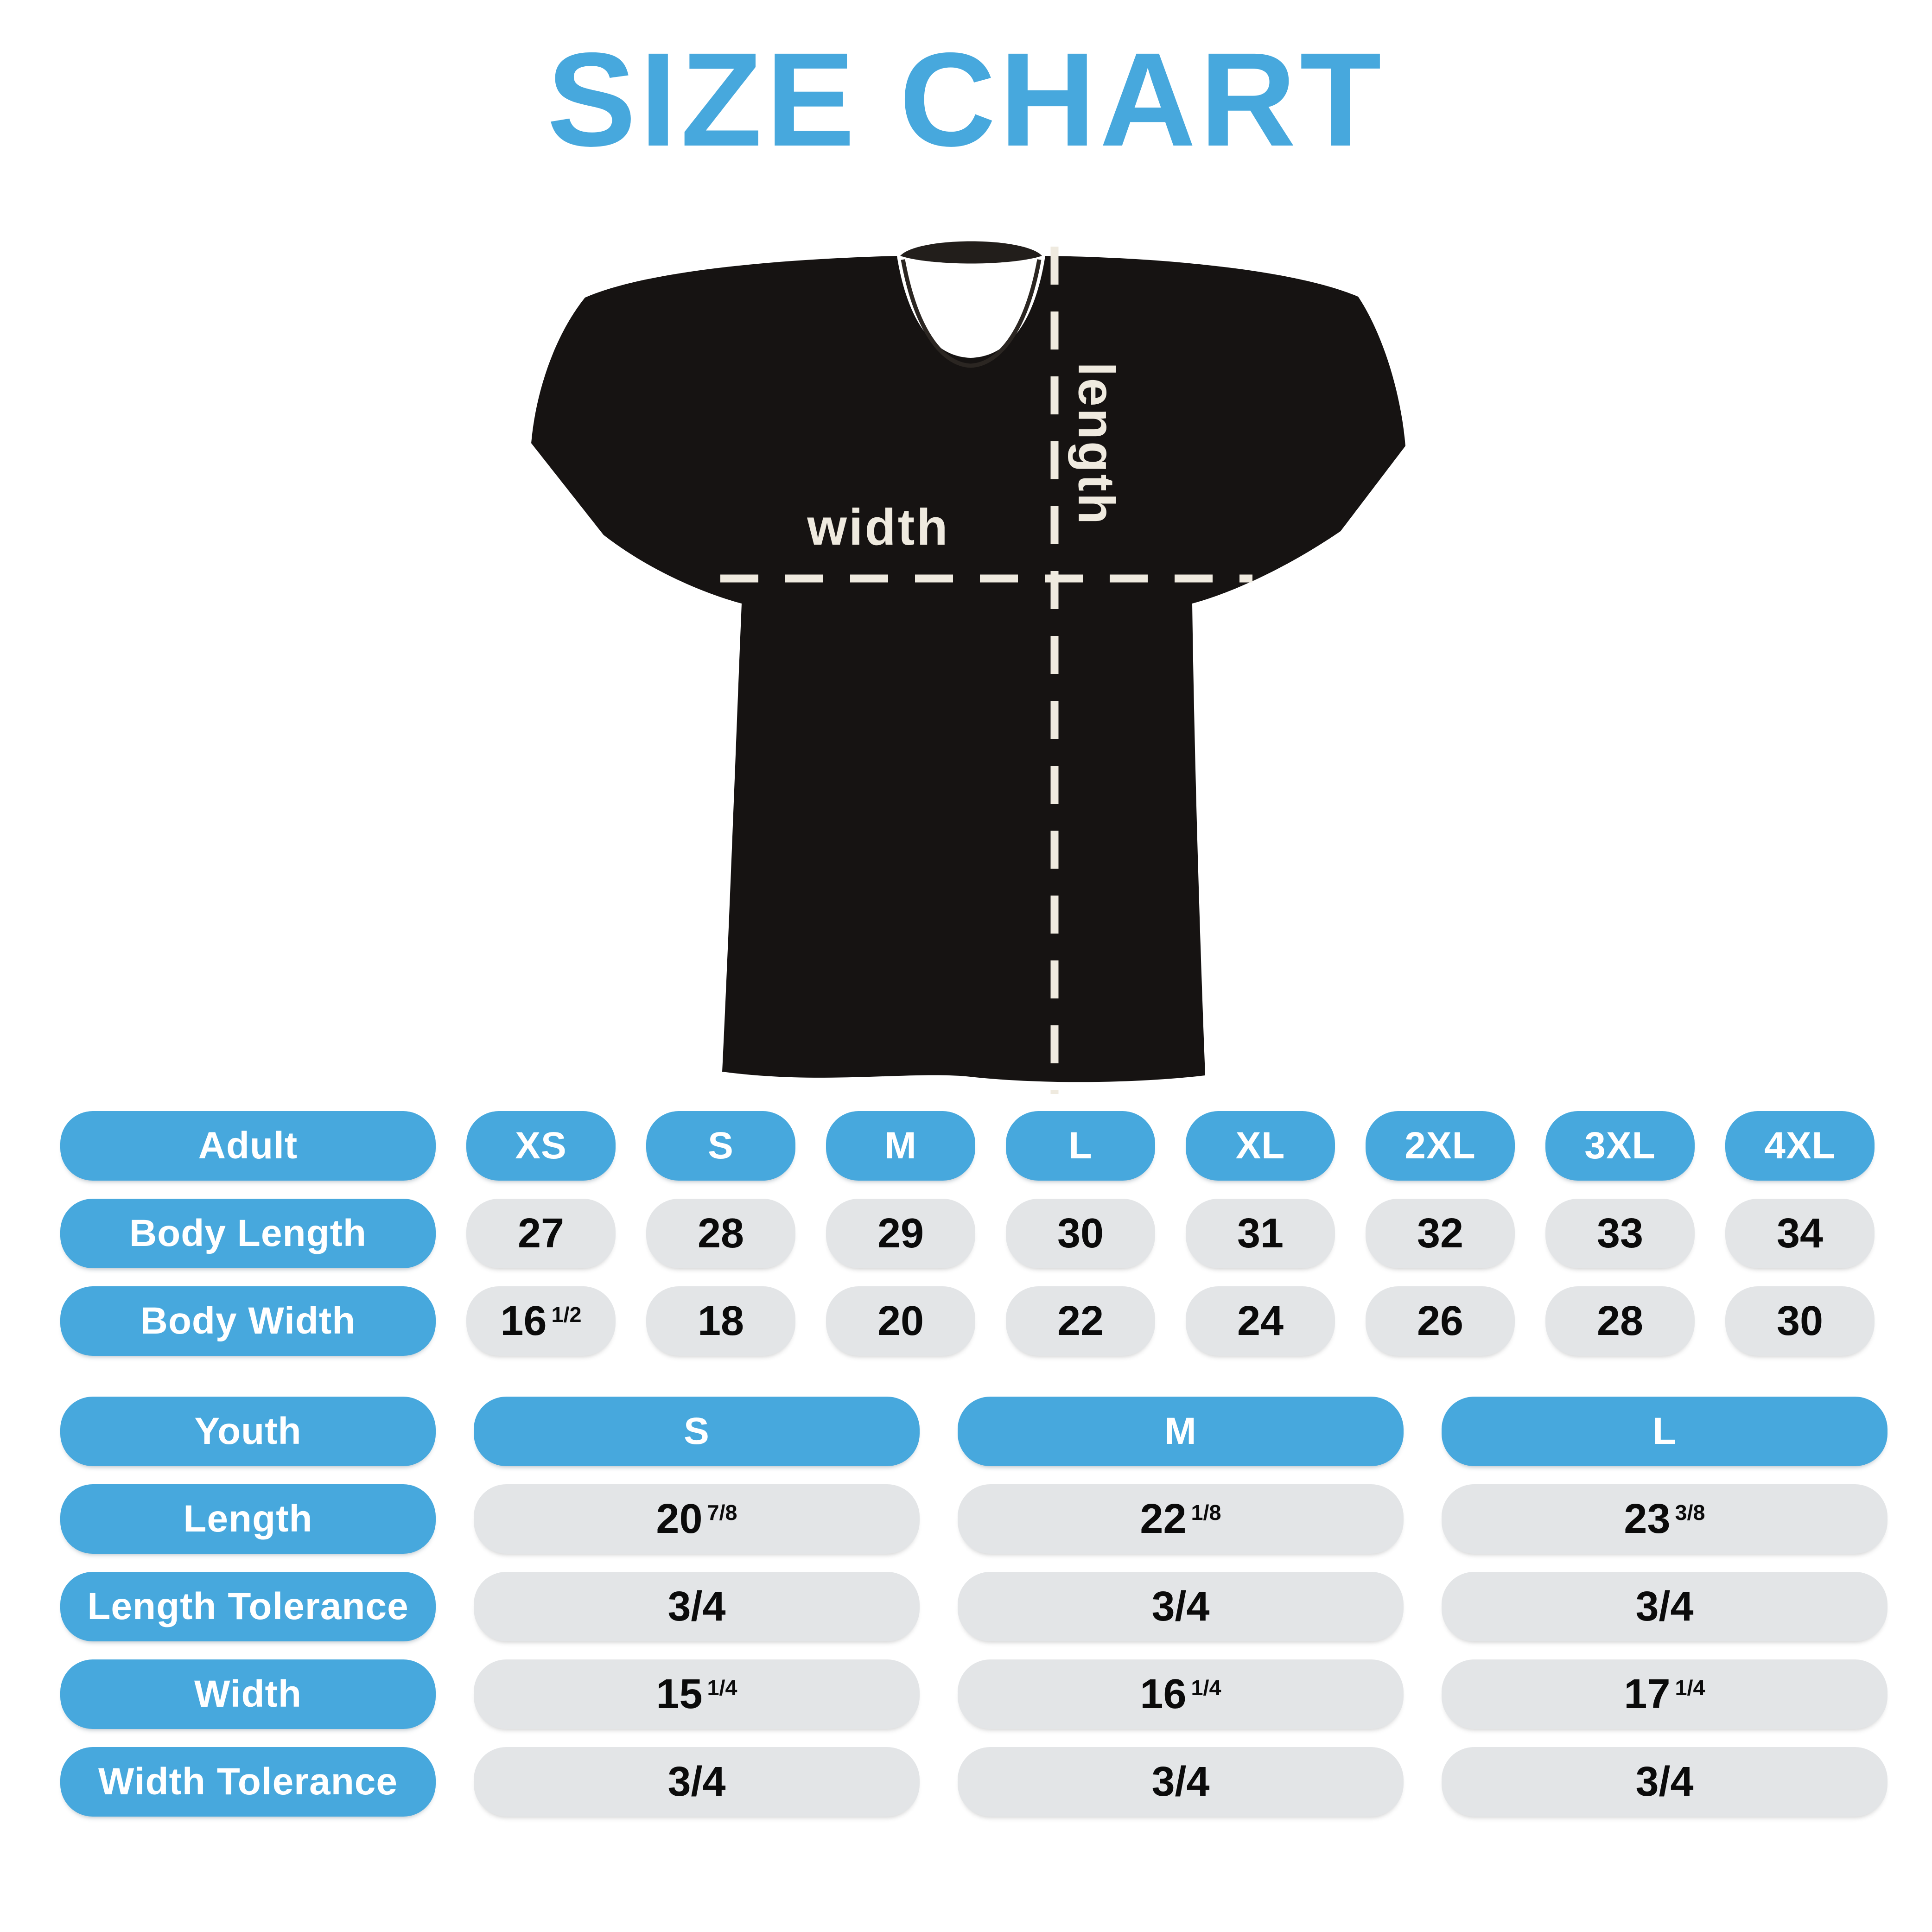 This screenshot has height=1932, width=1932. What do you see at coordinates (541, 1146) in the screenshot?
I see `adult-size-xs: XS` at bounding box center [541, 1146].